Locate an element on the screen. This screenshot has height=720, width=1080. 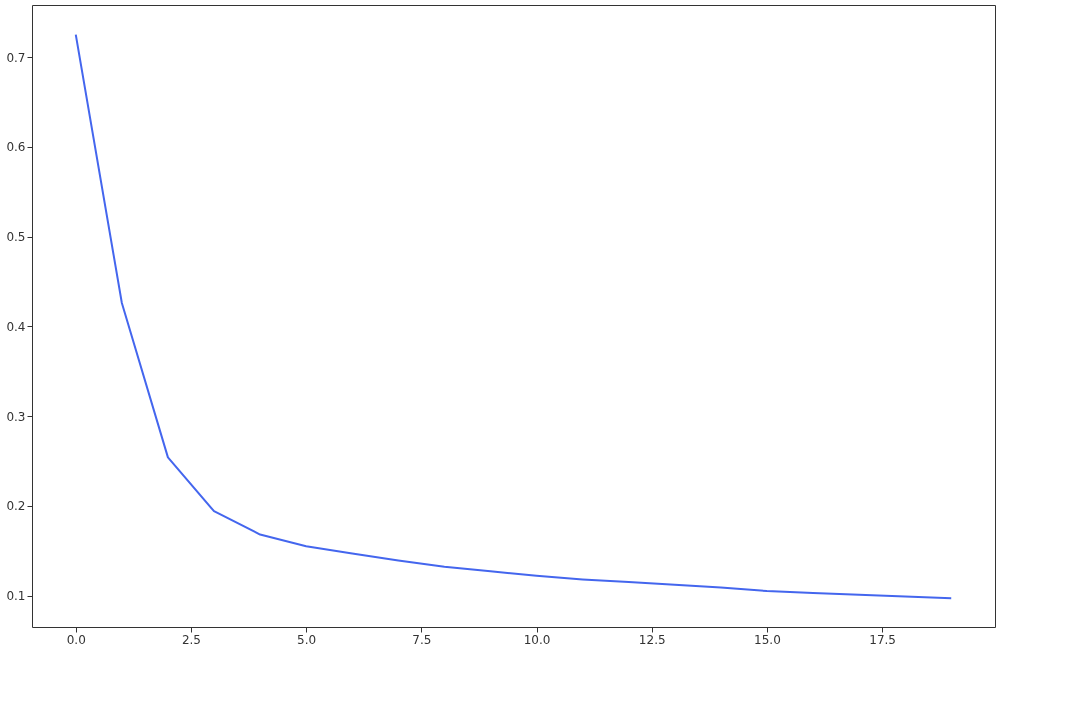
y-tick-label: 0.1 is located at coordinates (16, 596).